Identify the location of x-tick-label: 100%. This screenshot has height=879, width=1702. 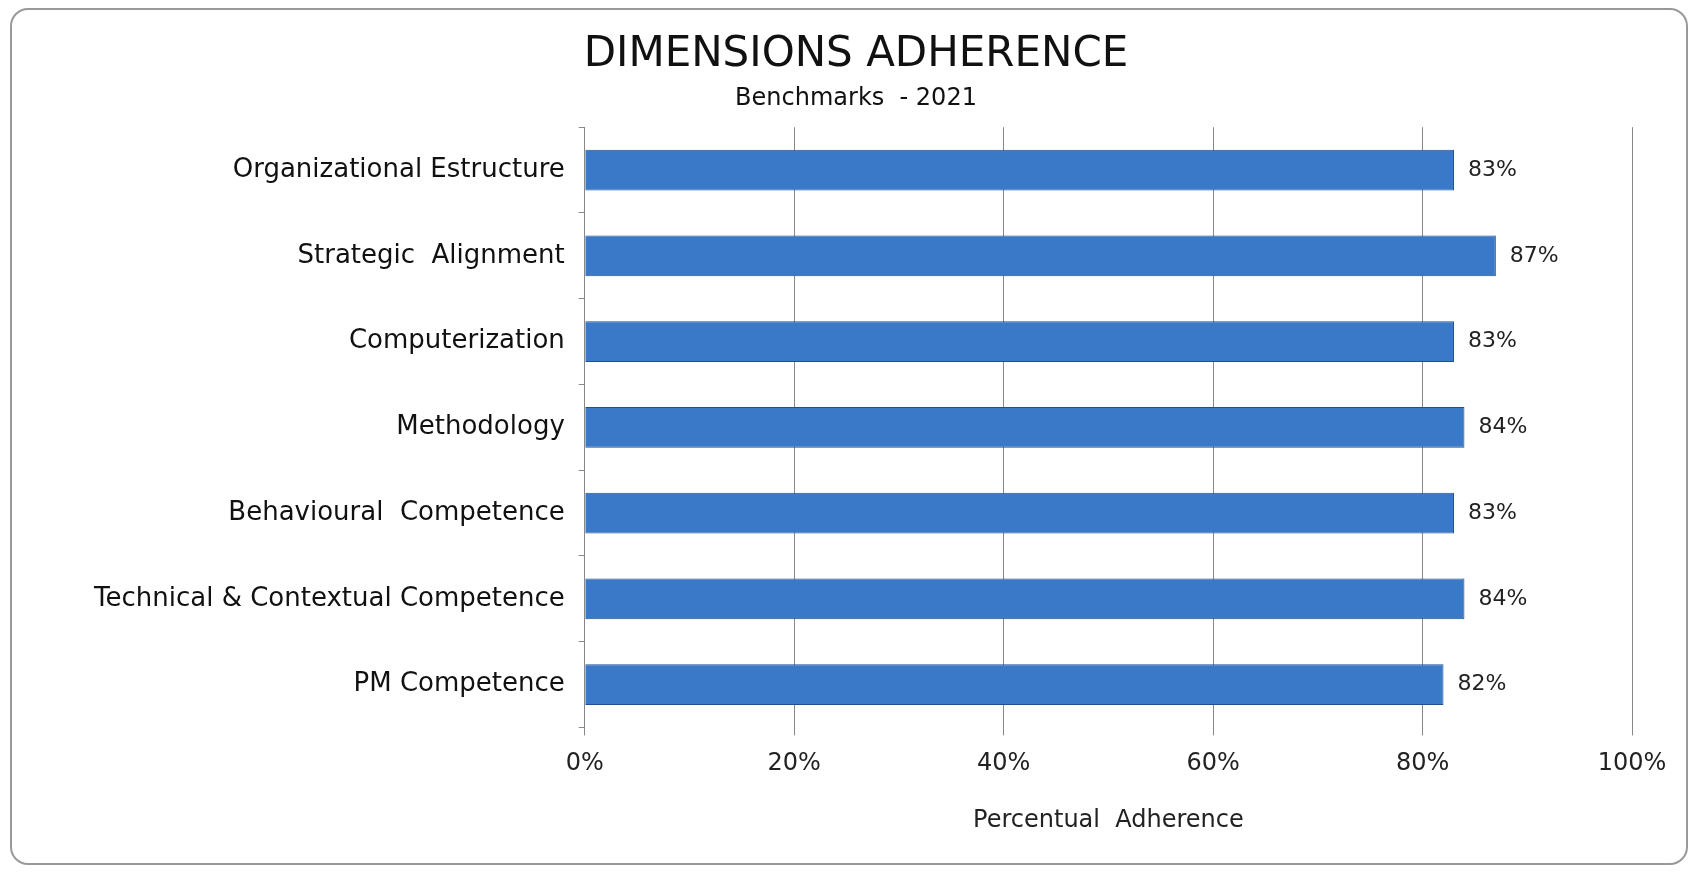
(1632, 762).